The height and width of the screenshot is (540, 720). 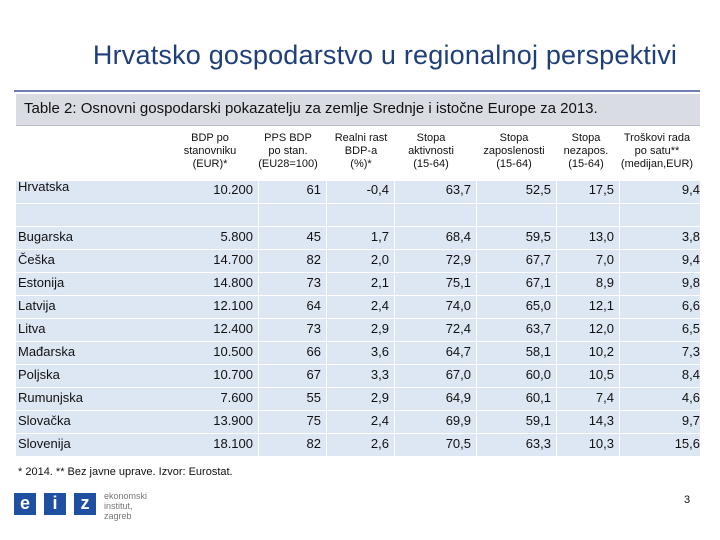 I want to click on table-row: Bugarska 5.800 45 1,7 68,4 59,5 13,0 3,8, so click(x=360, y=237).